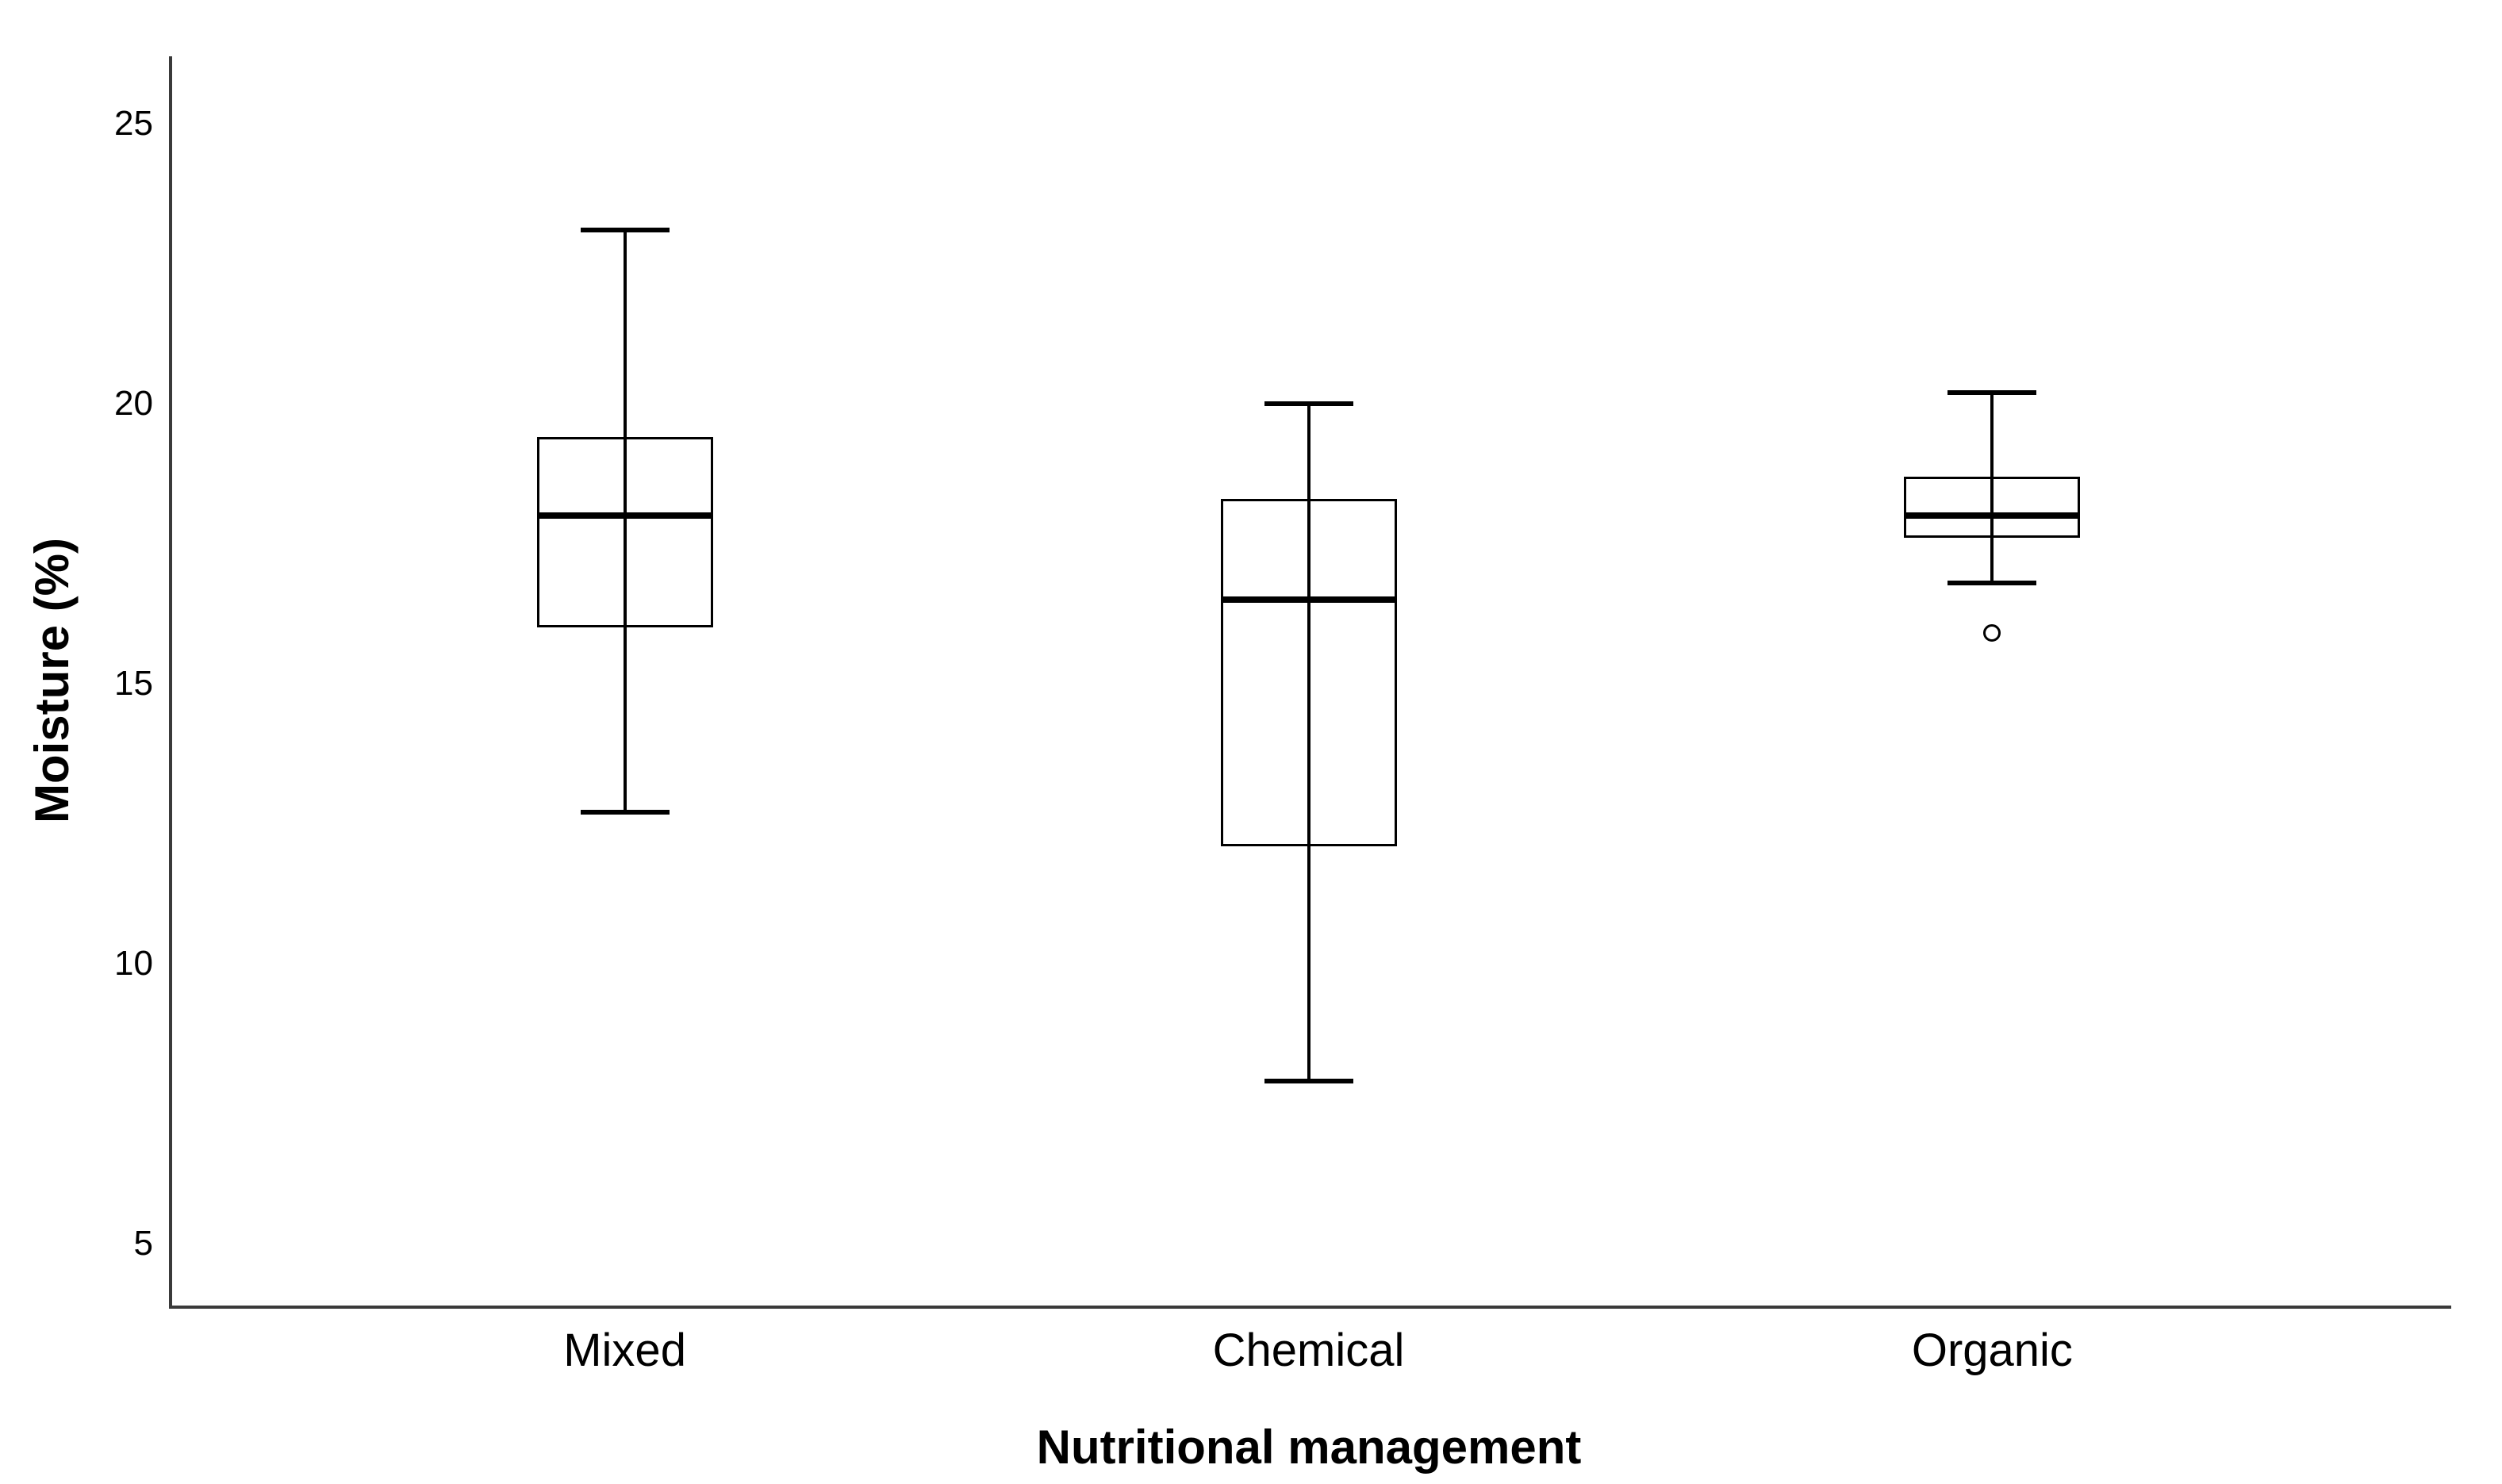 The width and height of the screenshot is (2502, 1484). What do you see at coordinates (133, 684) in the screenshot?
I see `y-tick-label: 15` at bounding box center [133, 684].